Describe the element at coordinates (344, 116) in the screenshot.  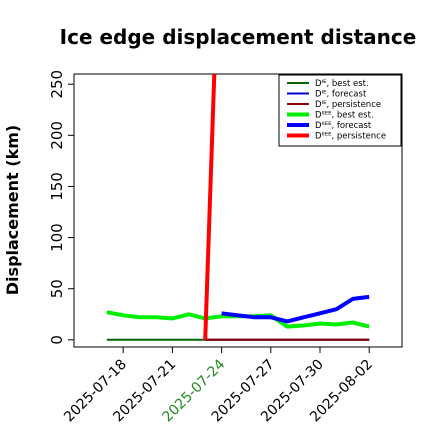
I see `legend-label: Dᴵᴵᴱᴱ, best est.` at that location.